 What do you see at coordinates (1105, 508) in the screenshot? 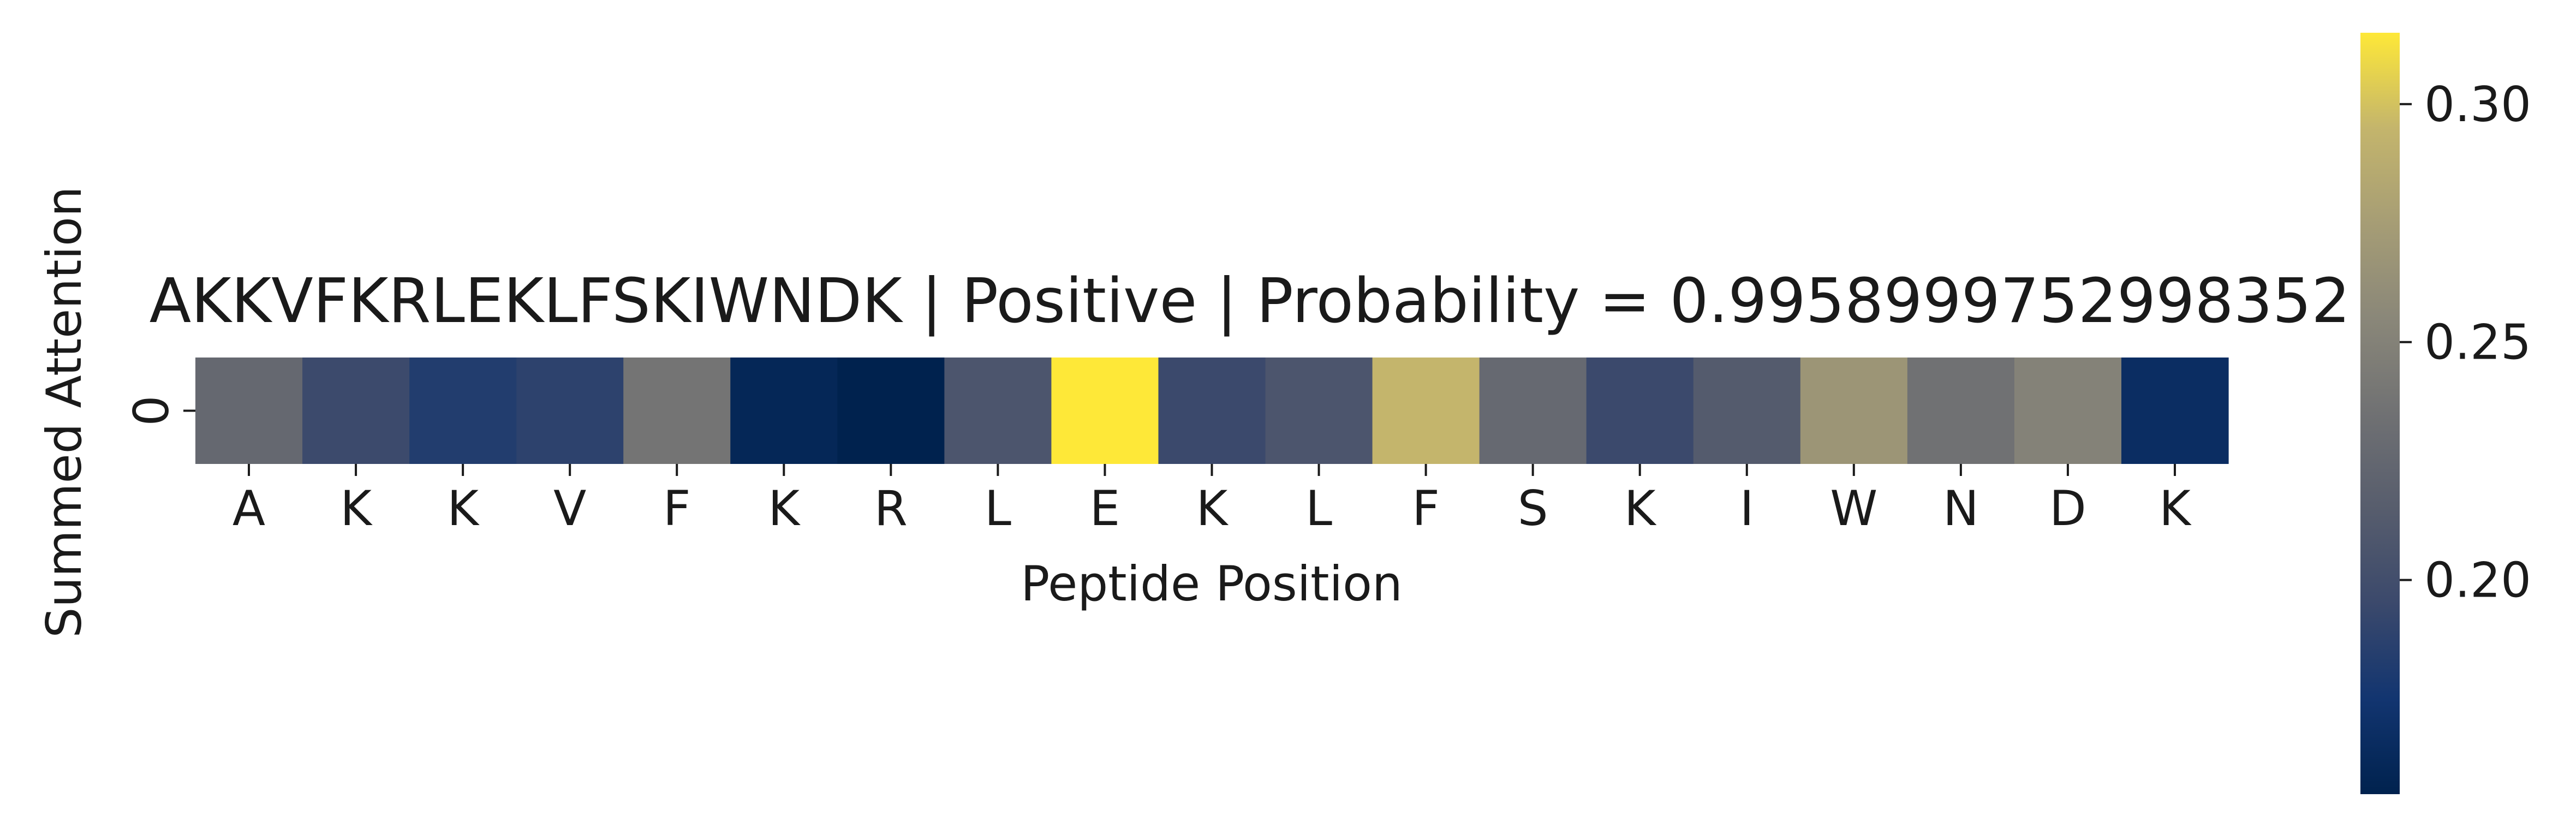
I see `x-tick-label: E` at bounding box center [1105, 508].